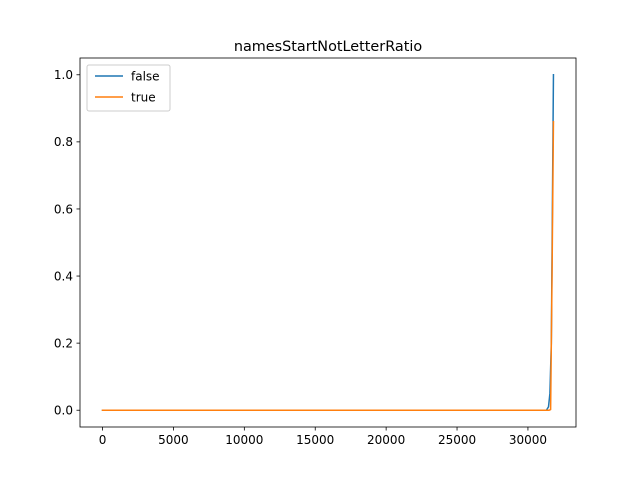 This screenshot has width=640, height=480. Describe the element at coordinates (528, 440) in the screenshot. I see `x-tick-label: 30000` at that location.